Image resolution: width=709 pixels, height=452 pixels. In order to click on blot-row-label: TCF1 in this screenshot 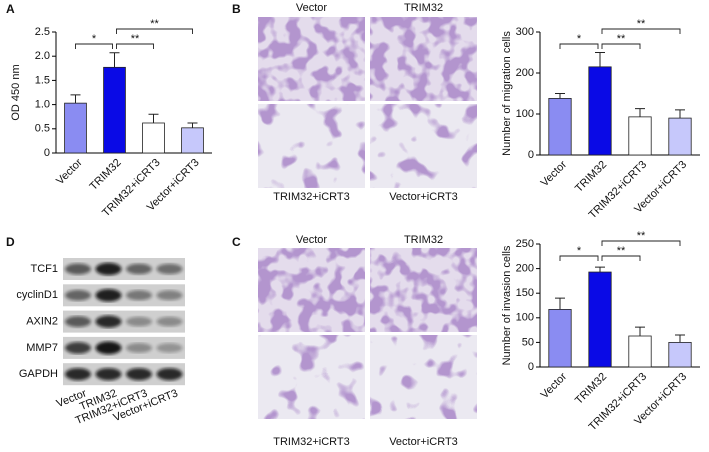, I will do `click(45, 269)`.